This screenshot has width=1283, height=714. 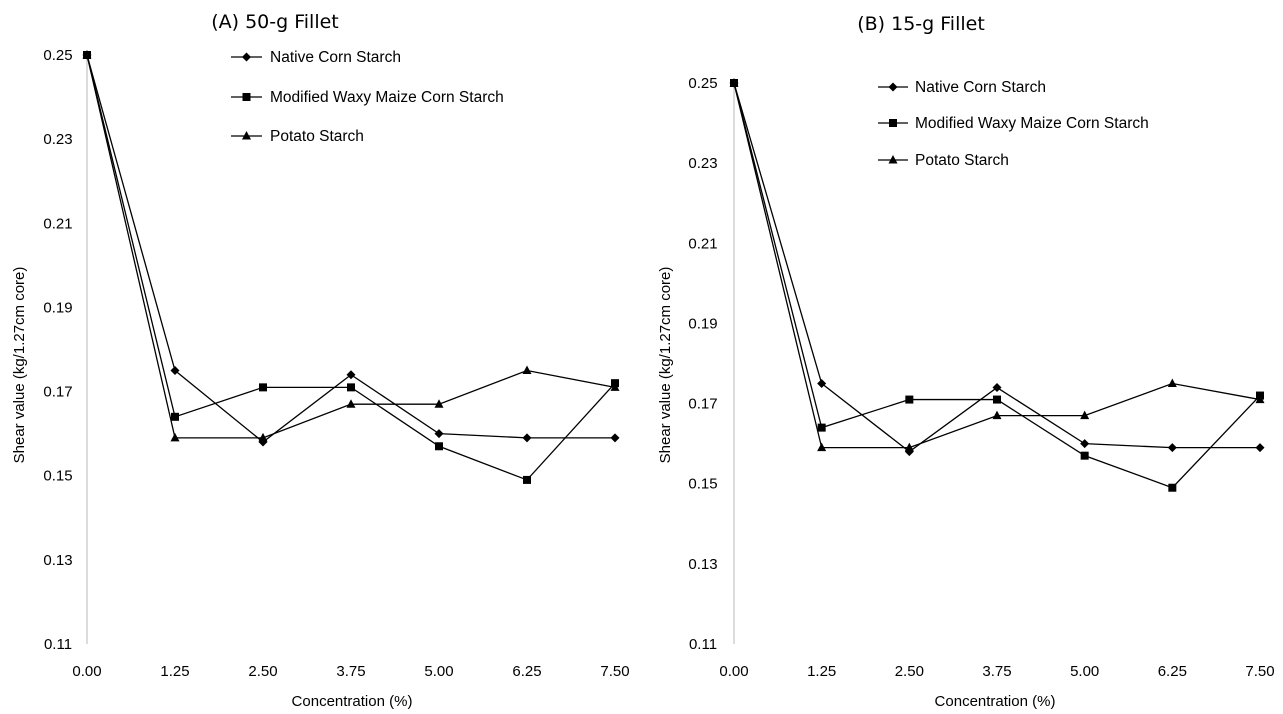 I want to click on chart-title: (A) 50-g Fillet, so click(x=275, y=22).